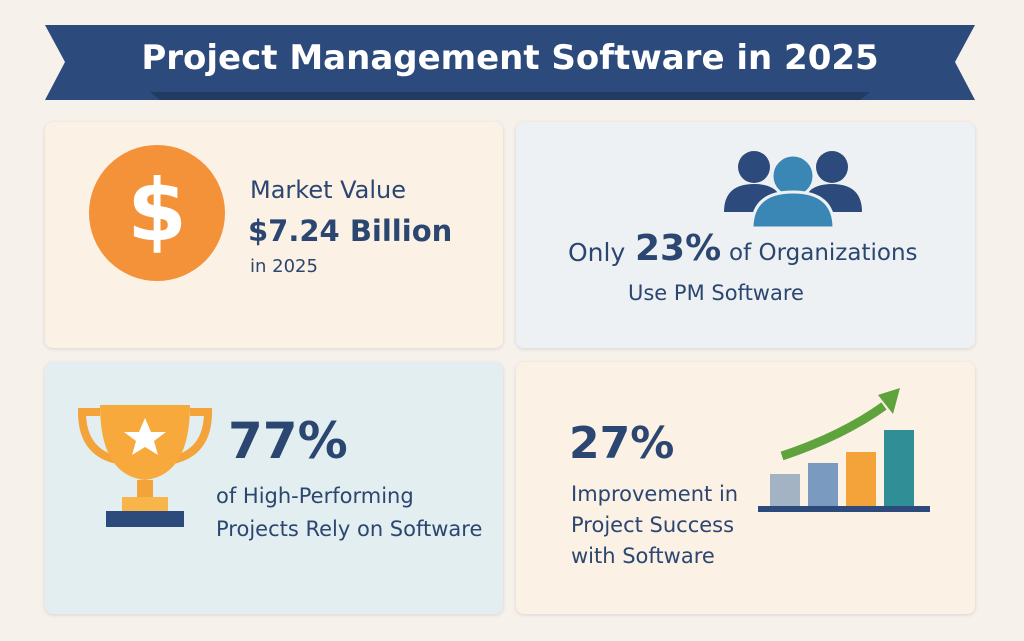  What do you see at coordinates (284, 266) in the screenshot?
I see `note: in 2025` at bounding box center [284, 266].